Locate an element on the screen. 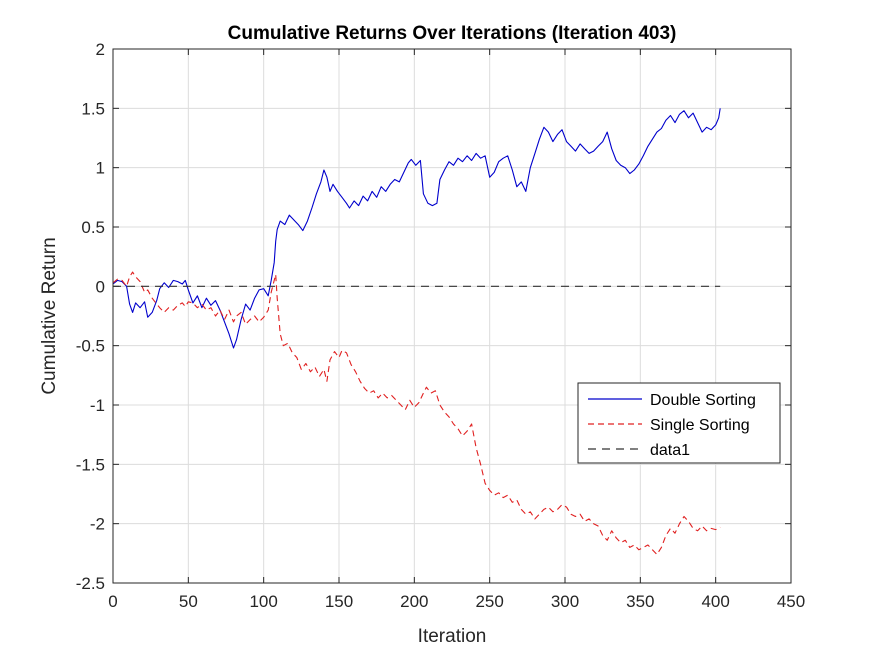 The image size is (875, 656). y-tick-label: -2.5 is located at coordinates (90, 583).